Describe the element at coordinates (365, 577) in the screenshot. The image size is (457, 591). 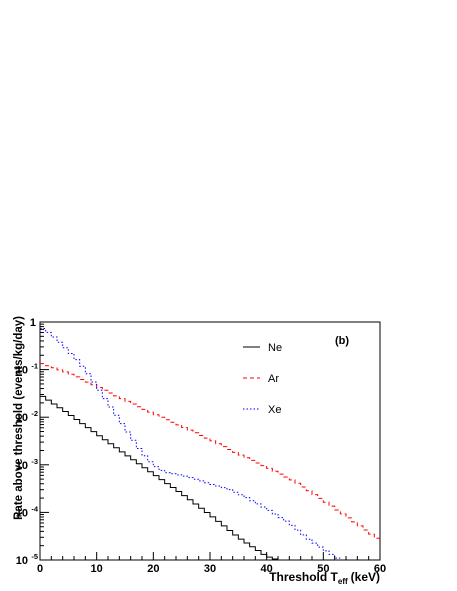
I see `x-axis-title-unit: (keV)` at that location.